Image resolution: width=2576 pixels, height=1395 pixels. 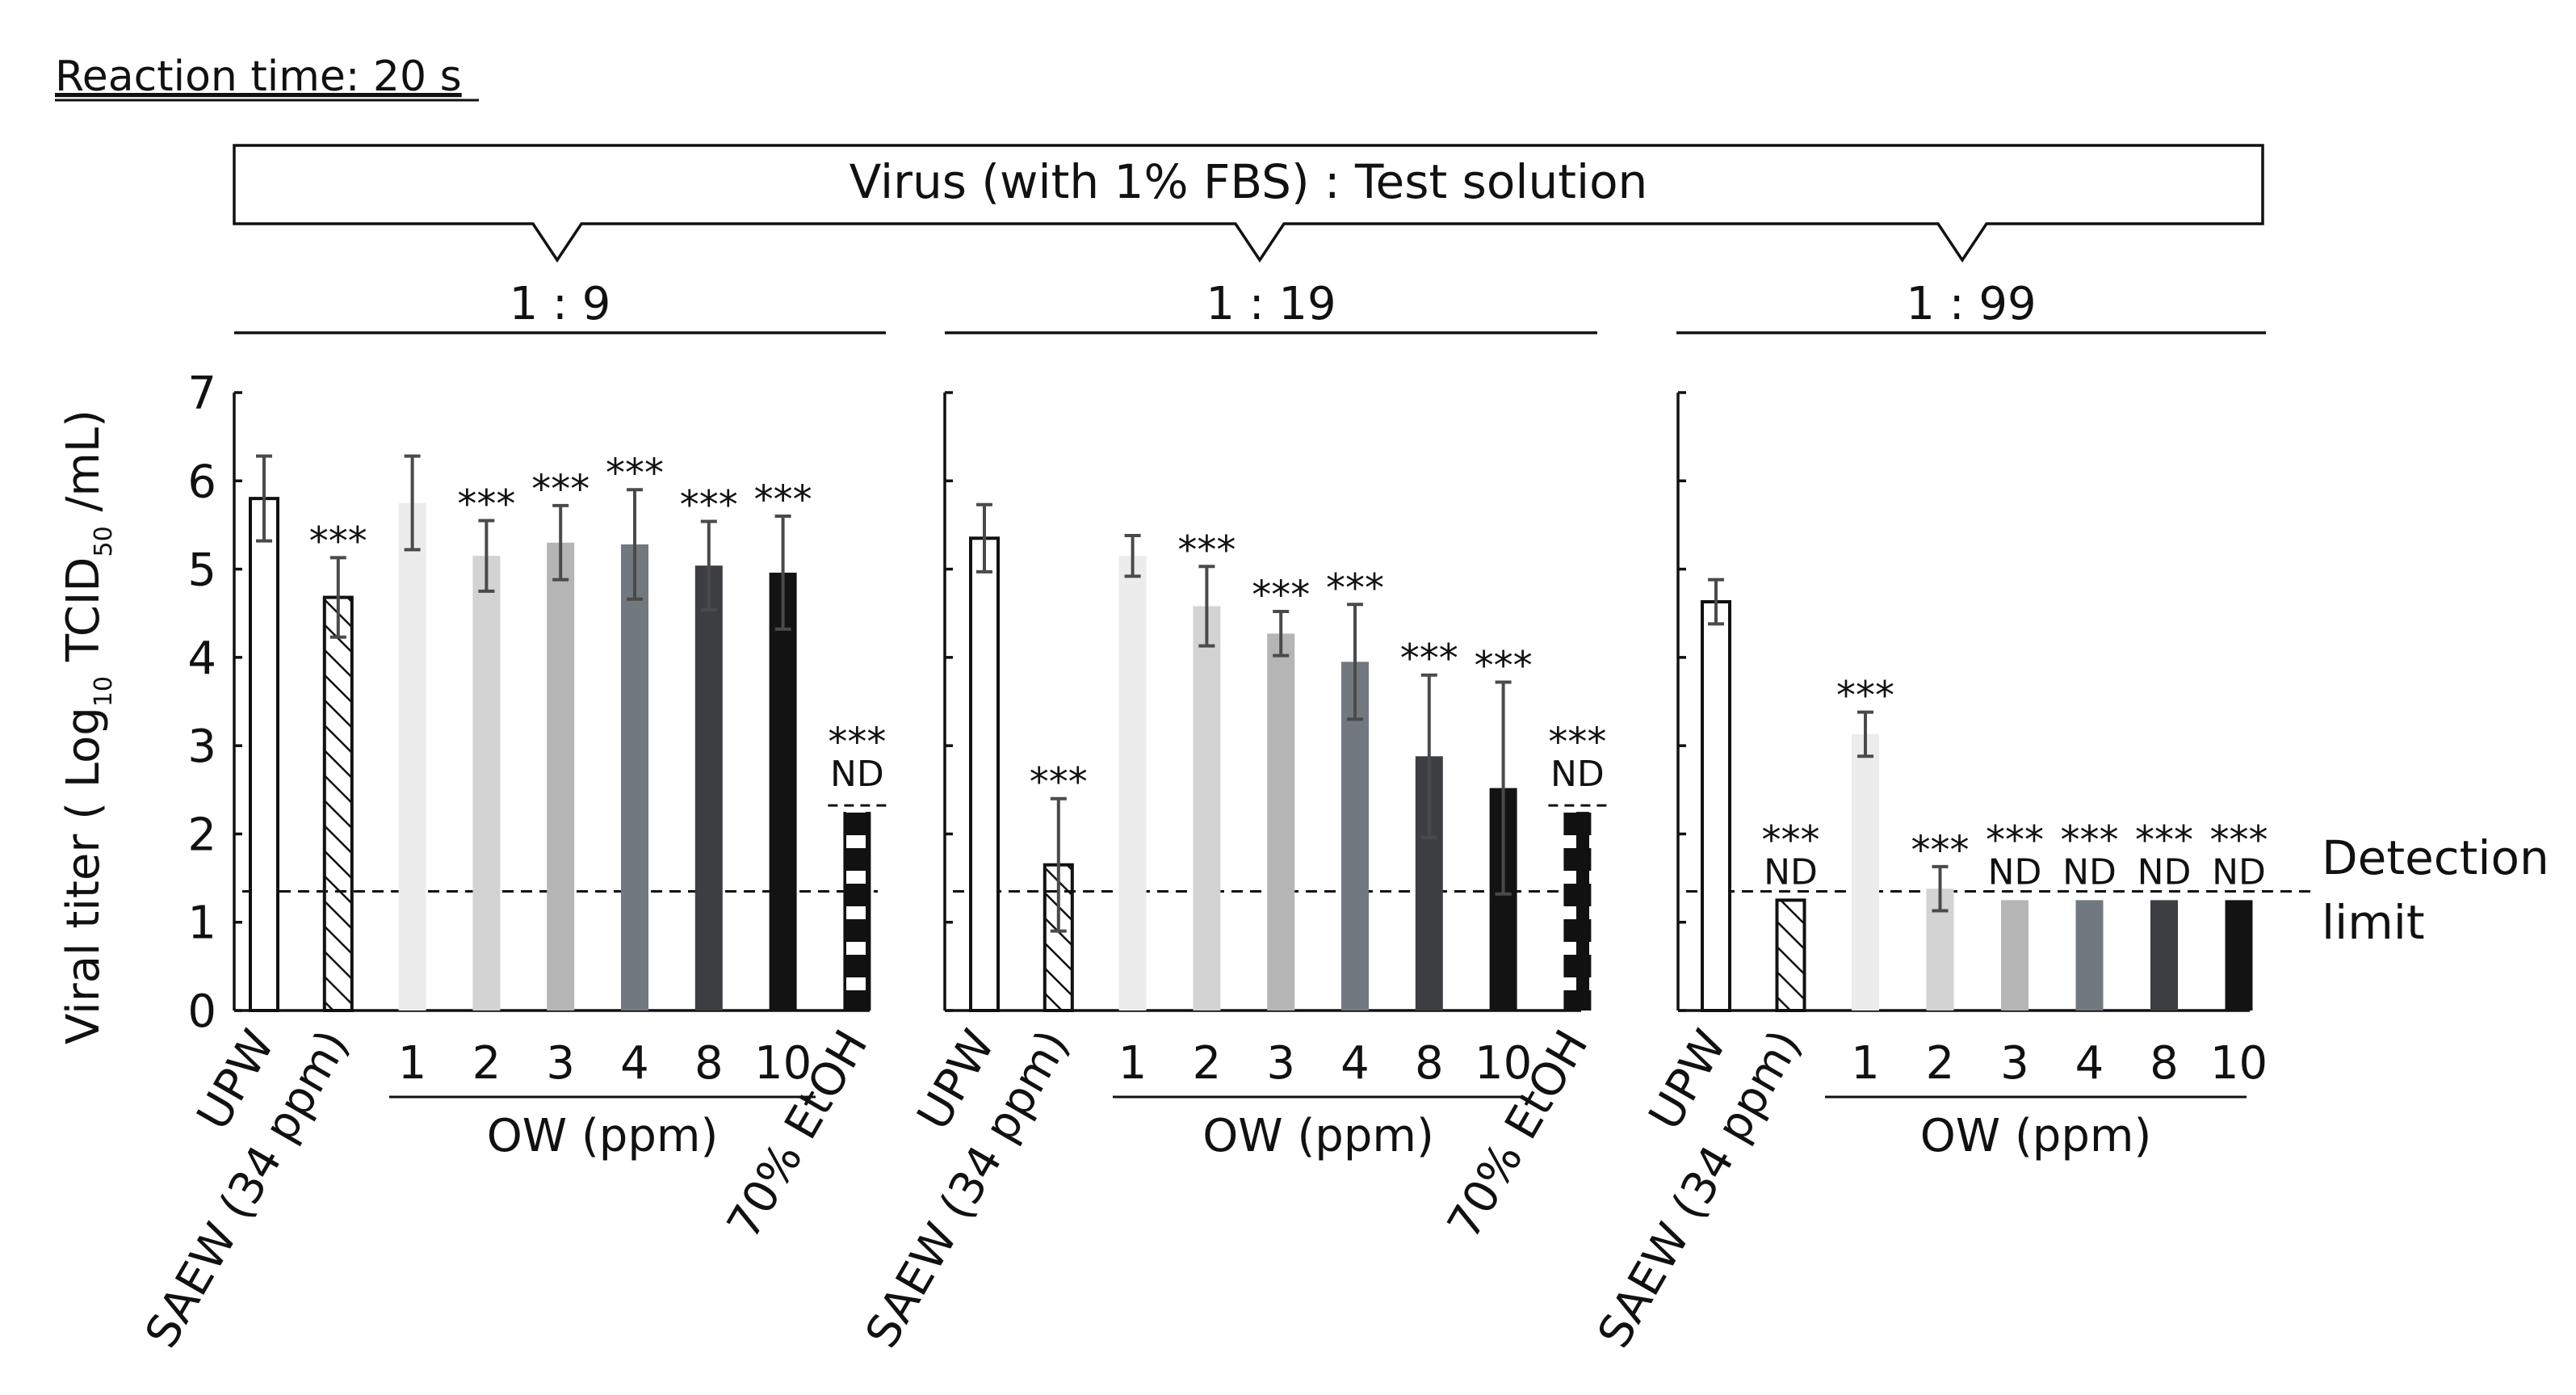 What do you see at coordinates (258, 77) in the screenshot?
I see `chart-heading: Reaction time: 20 s` at bounding box center [258, 77].